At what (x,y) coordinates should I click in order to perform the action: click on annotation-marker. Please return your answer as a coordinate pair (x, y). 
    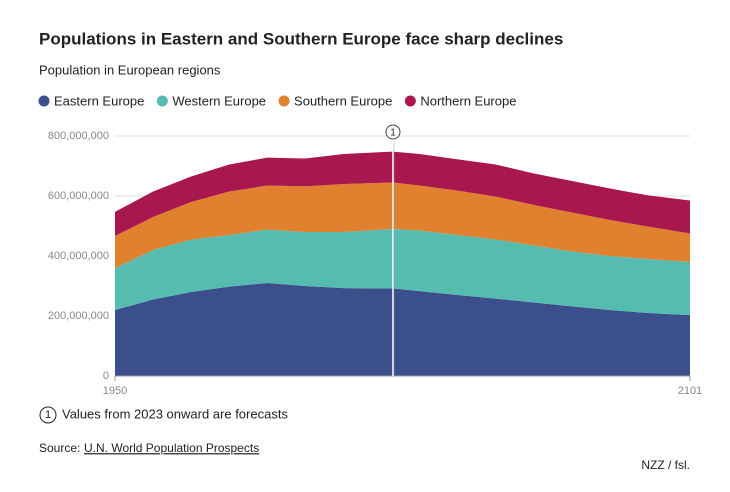
    Looking at the image, I should click on (393, 132).